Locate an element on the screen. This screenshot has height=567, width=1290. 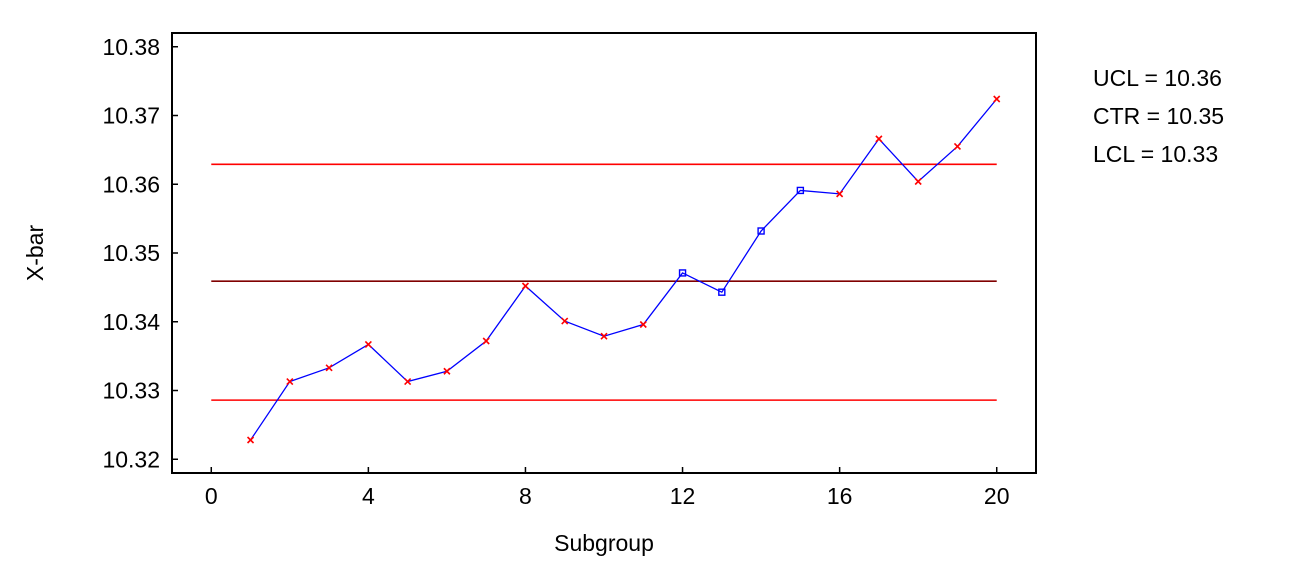
y-axis-ticks: 10.32 10.33 10.34 10.35 10.36 10.37 10.38 is located at coordinates (140, 253).